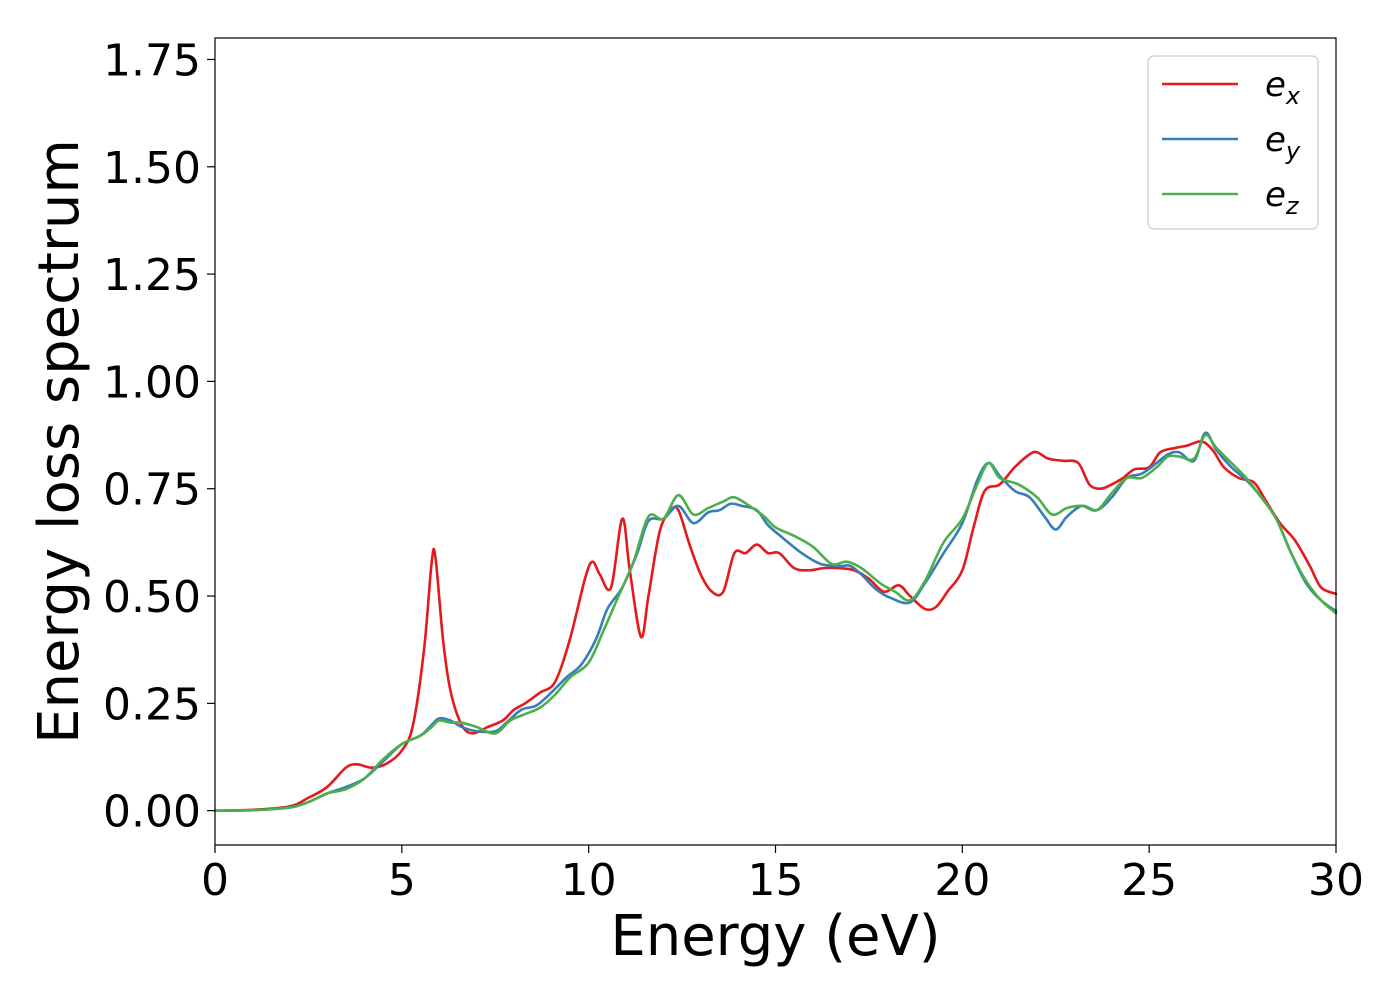 The width and height of the screenshot is (1400, 1000). What do you see at coordinates (152, 275) in the screenshot?
I see `y-tick-label: 1.25` at bounding box center [152, 275].